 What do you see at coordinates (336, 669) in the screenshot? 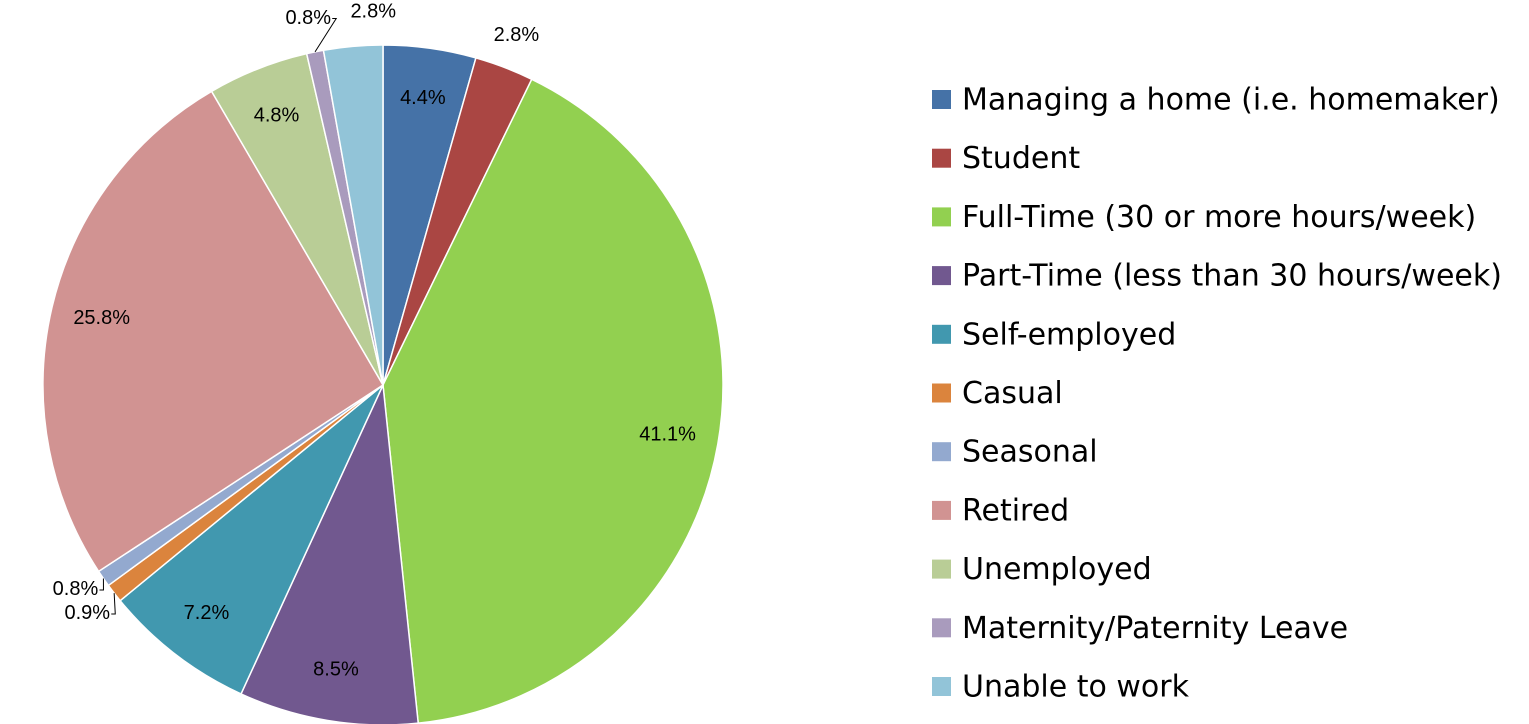
I see `data-label: 8.5%` at bounding box center [336, 669].